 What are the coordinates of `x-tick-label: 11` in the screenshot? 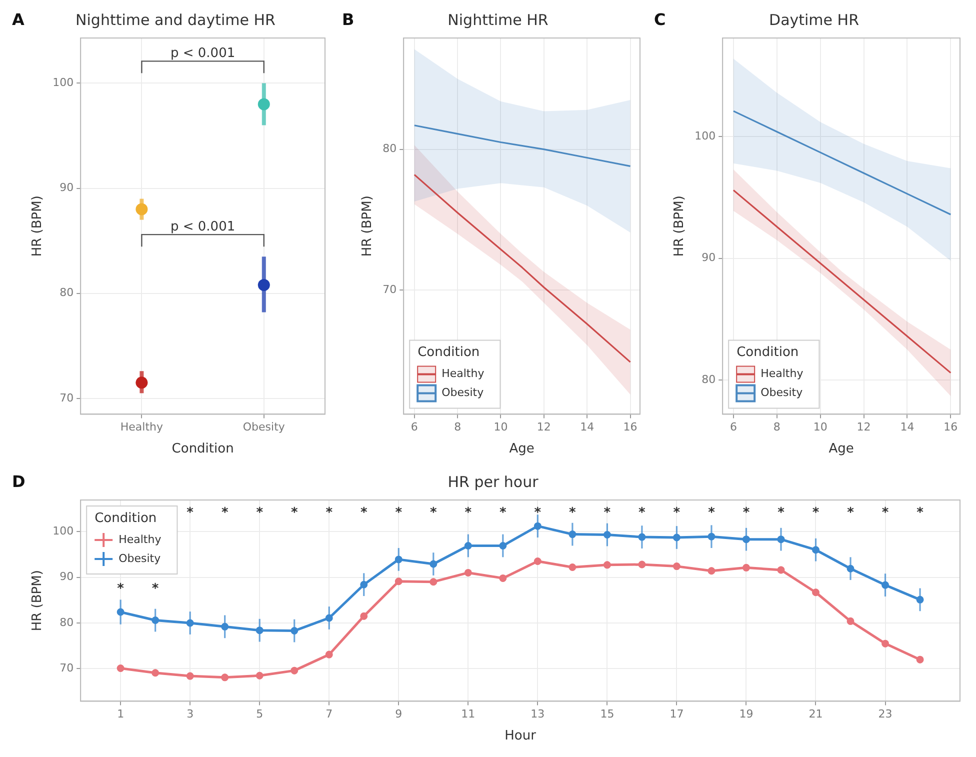 It's located at (468, 714).